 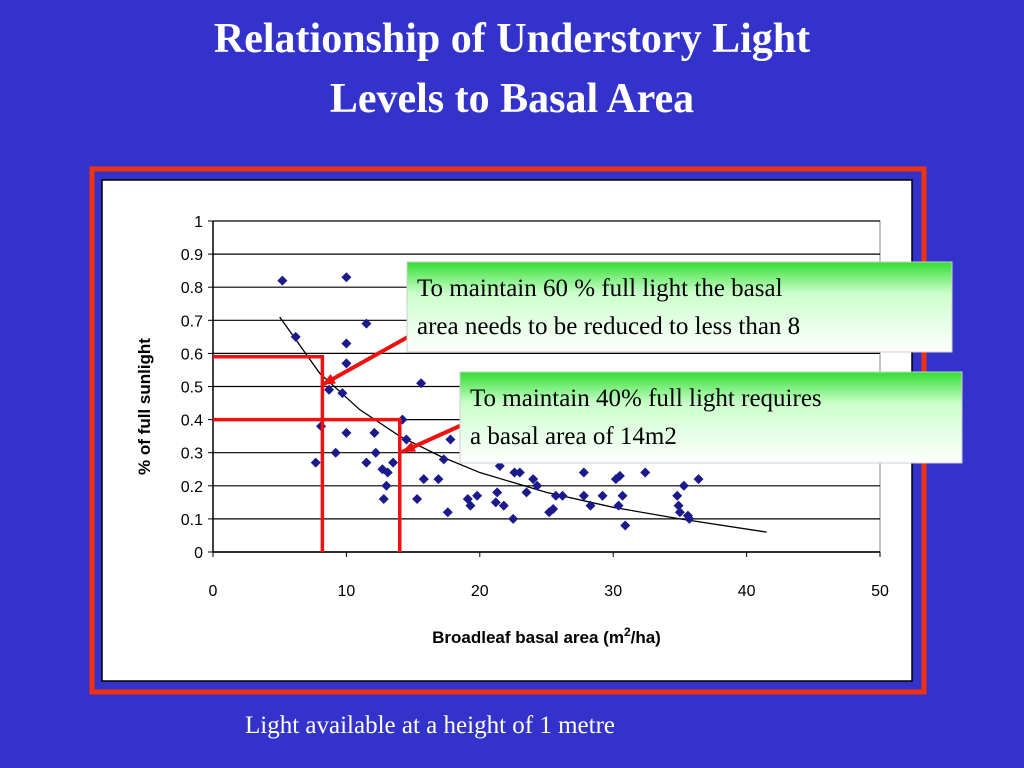 I want to click on caption: Light available at a height of 1 metre, so click(x=430, y=725).